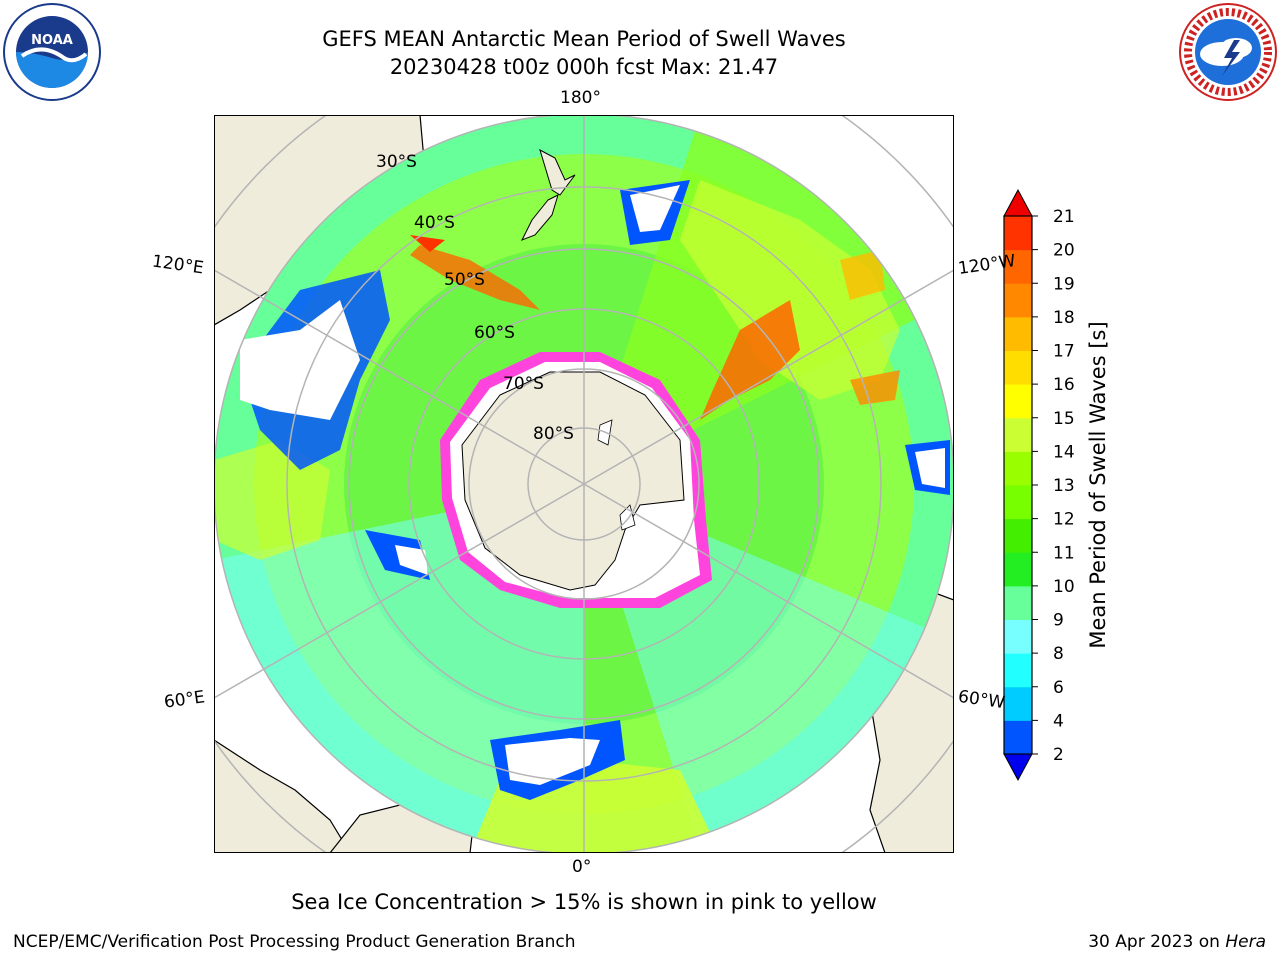 This screenshot has height=960, width=1280. Describe the element at coordinates (1018, 767) in the screenshot. I see `colorbar-under-arrow` at that location.